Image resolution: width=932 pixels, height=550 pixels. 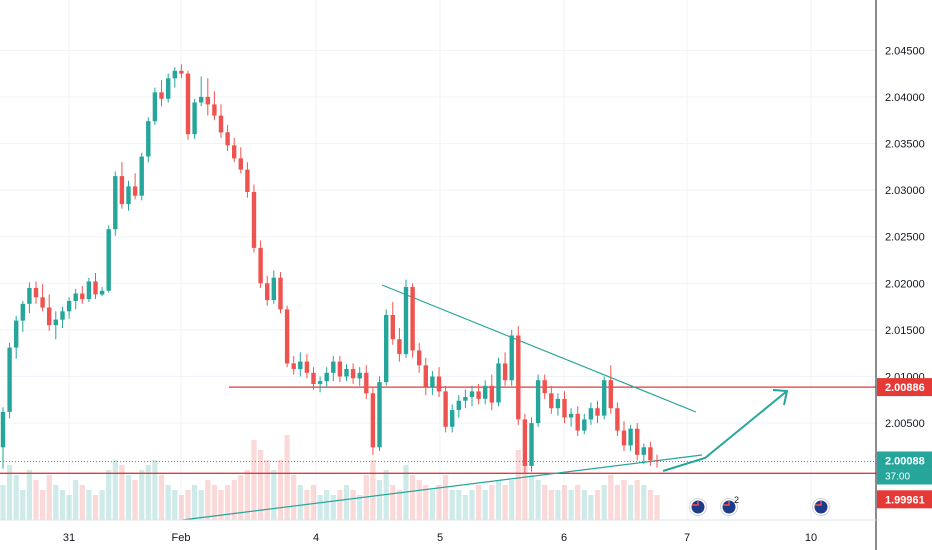 What do you see at coordinates (316, 538) in the screenshot?
I see `time-tick-label: 4` at bounding box center [316, 538].